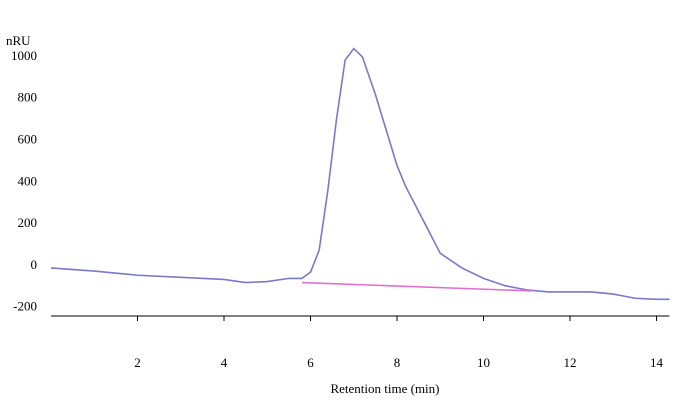  Describe the element at coordinates (28, 138) in the screenshot. I see `y-tick-label: 600` at that location.